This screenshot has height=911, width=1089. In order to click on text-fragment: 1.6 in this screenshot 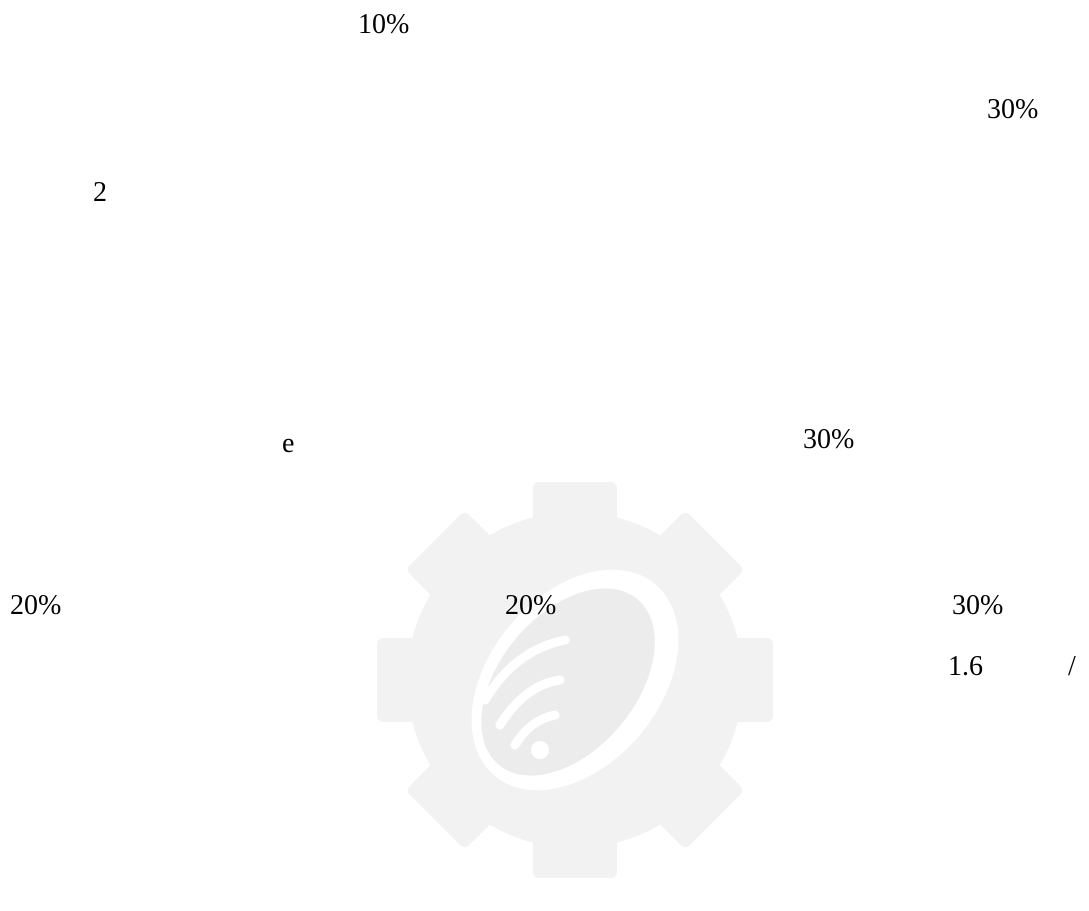, I will do `click(965, 666)`.